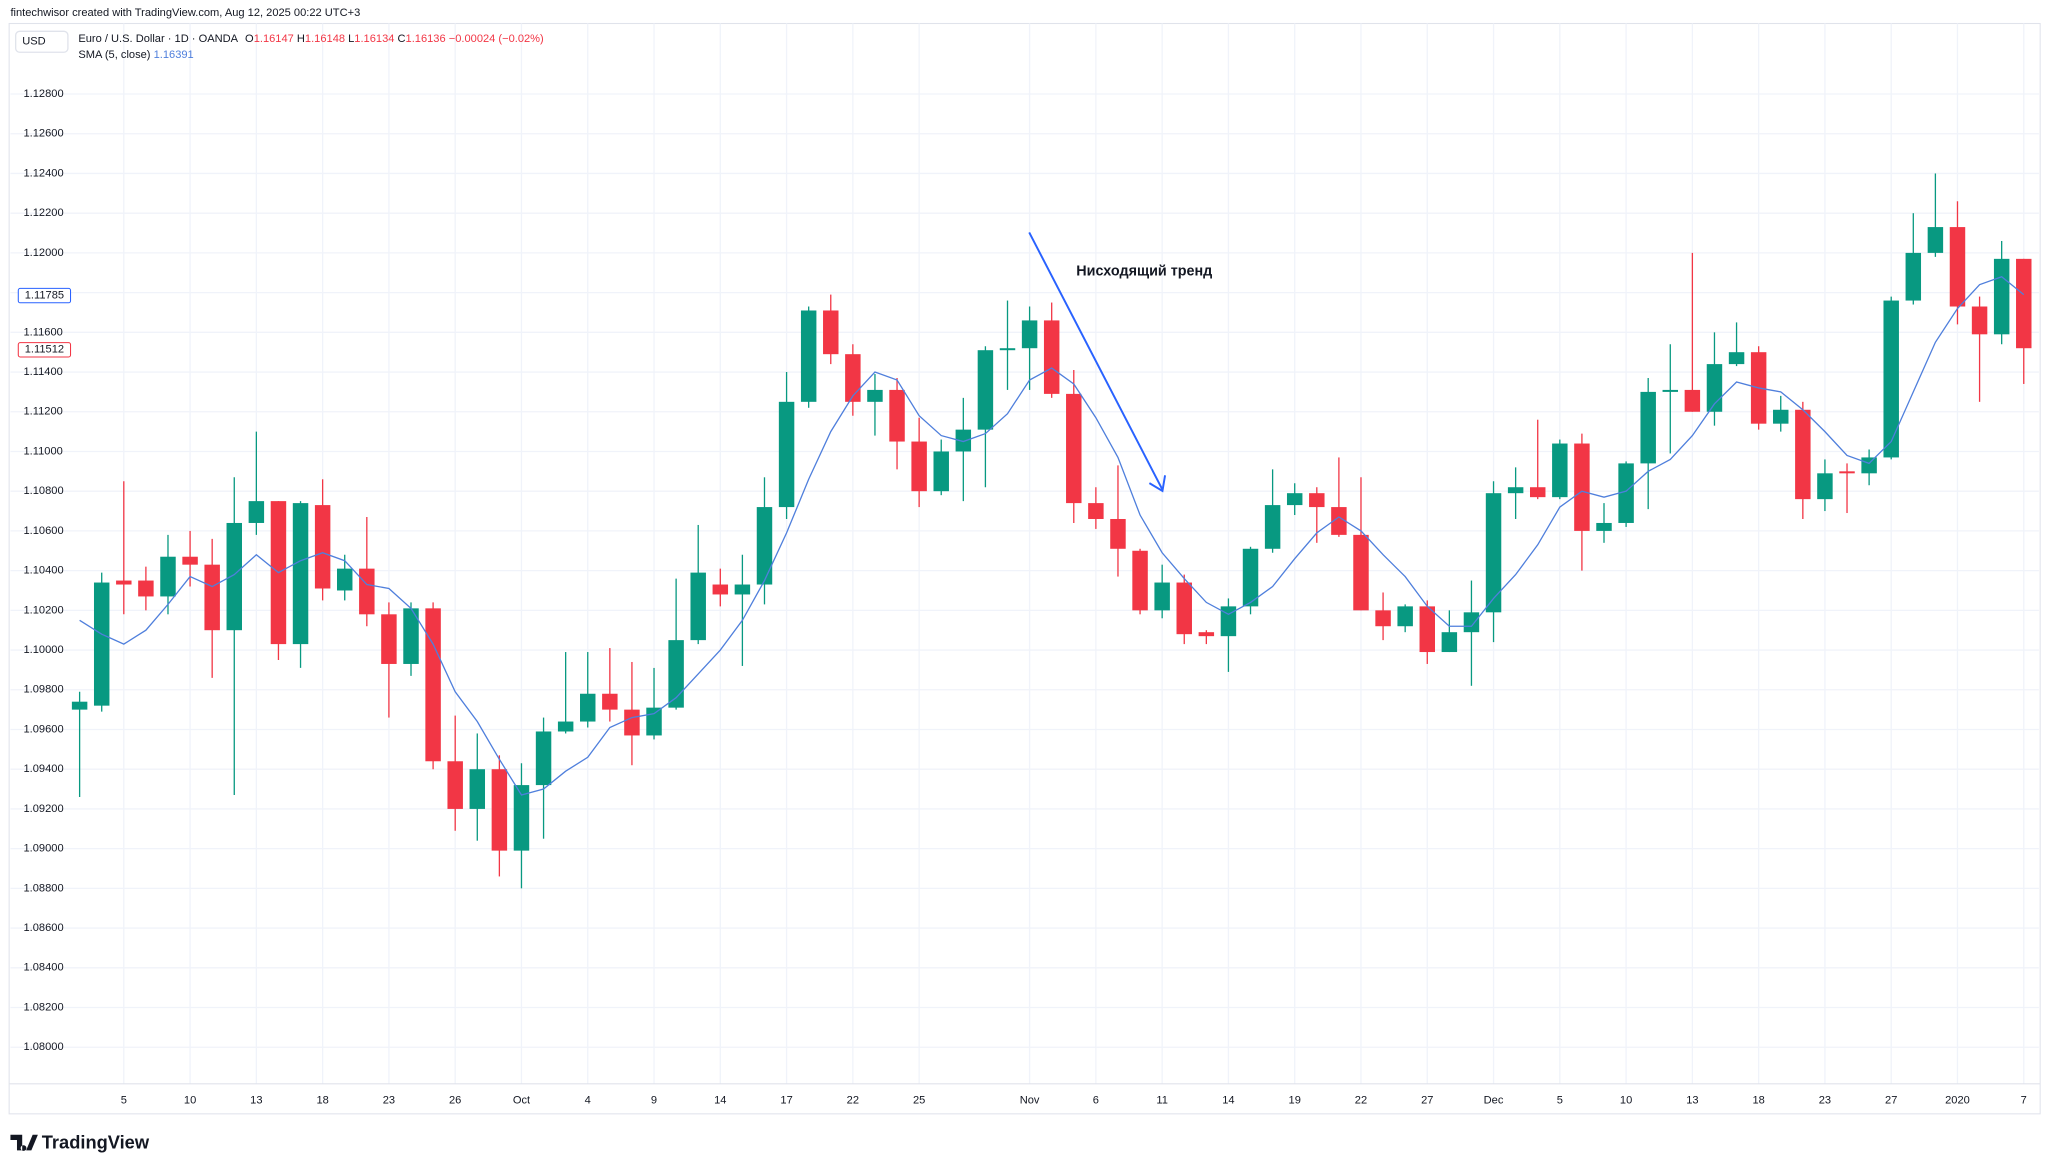 The width and height of the screenshot is (2048, 1170). What do you see at coordinates (44, 888) in the screenshot?
I see `y-tick-label: 1.08800` at bounding box center [44, 888].